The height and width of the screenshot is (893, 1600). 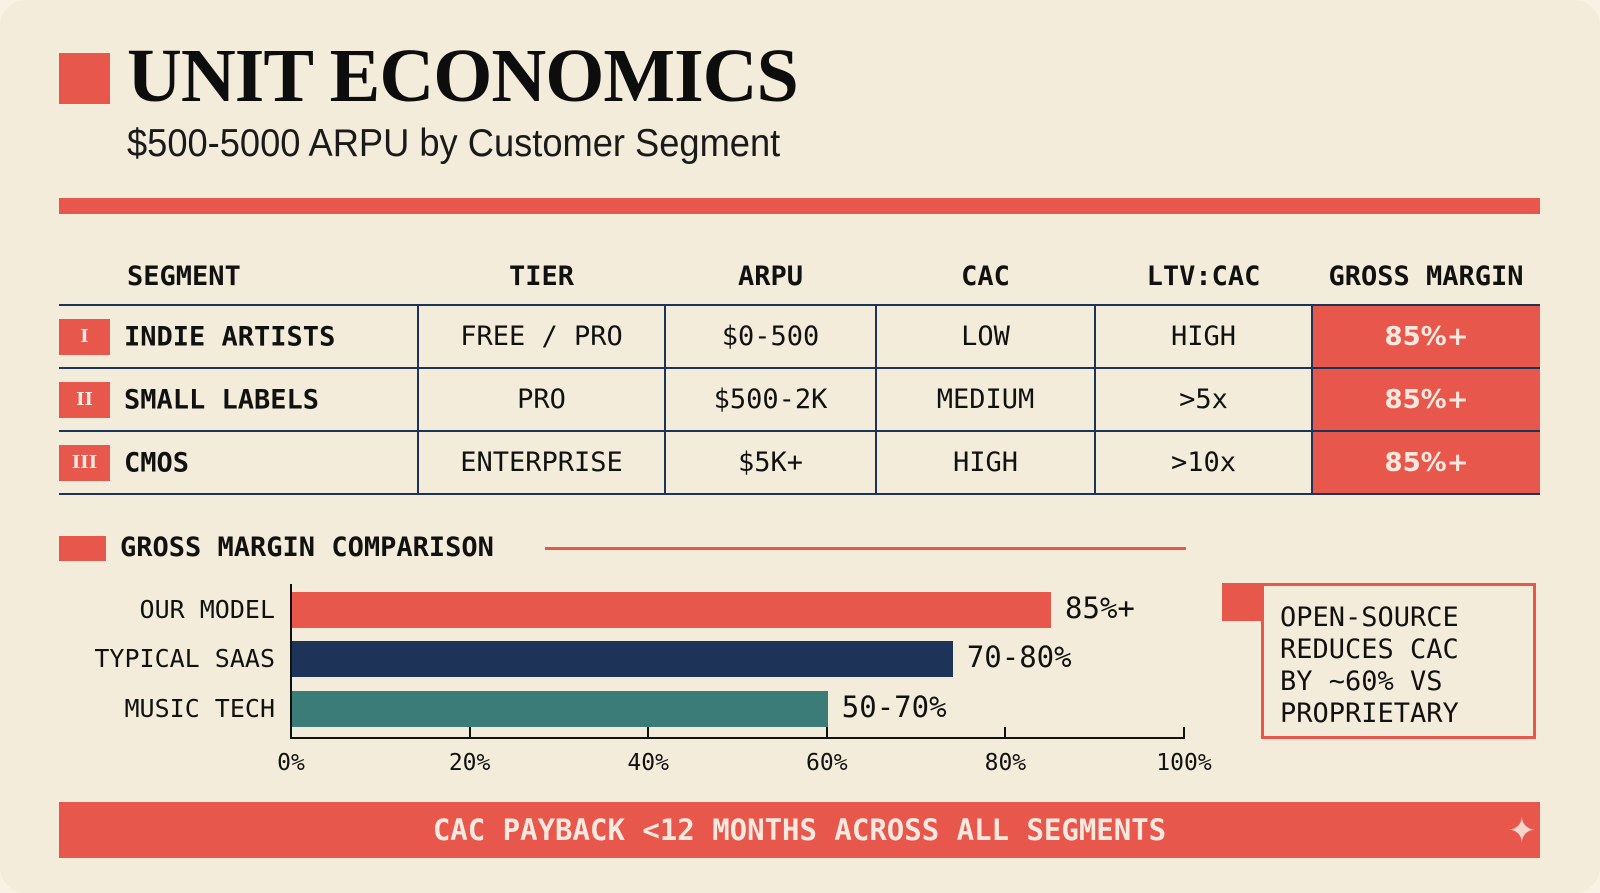 I want to click on note-line: REDUCES CAC, so click(x=1369, y=649).